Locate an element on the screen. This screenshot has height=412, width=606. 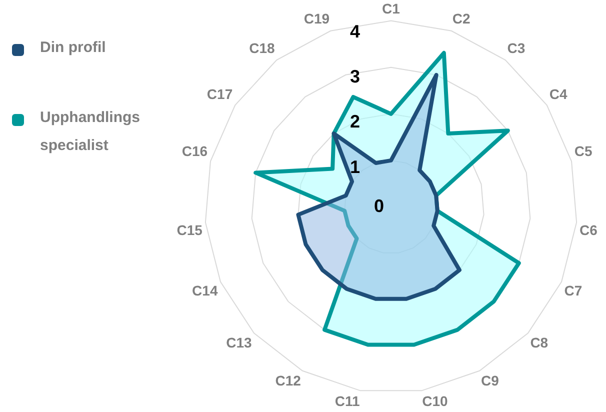
spoke-label: C9 is located at coordinates (490, 380).